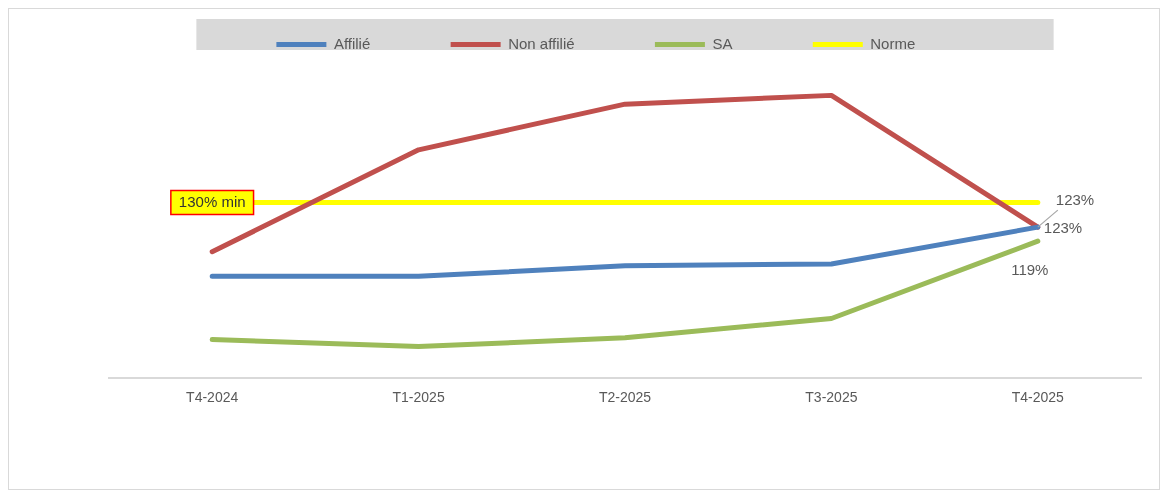 The width and height of the screenshot is (1167, 497). Describe the element at coordinates (1038, 397) in the screenshot. I see `x-tick-label: T4-2025` at that location.